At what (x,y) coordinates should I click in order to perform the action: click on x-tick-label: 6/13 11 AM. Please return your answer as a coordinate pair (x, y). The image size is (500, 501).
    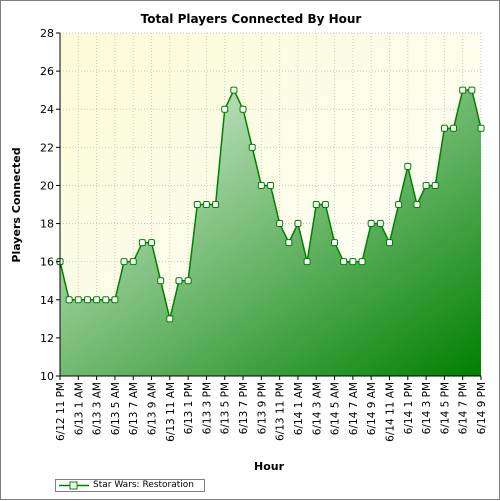
    Looking at the image, I should click on (171, 412).